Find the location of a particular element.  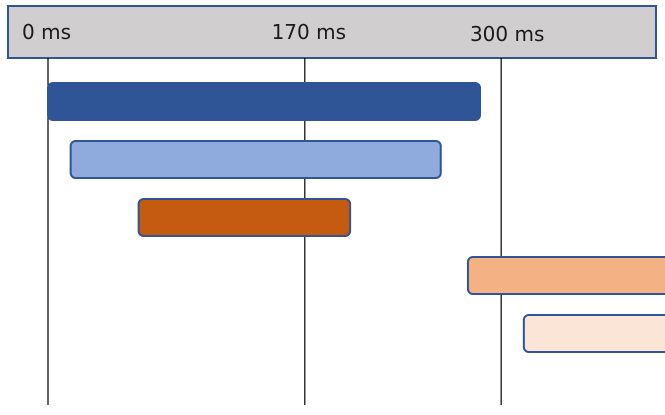

tick-label-0: 0 ms is located at coordinates (46, 32).